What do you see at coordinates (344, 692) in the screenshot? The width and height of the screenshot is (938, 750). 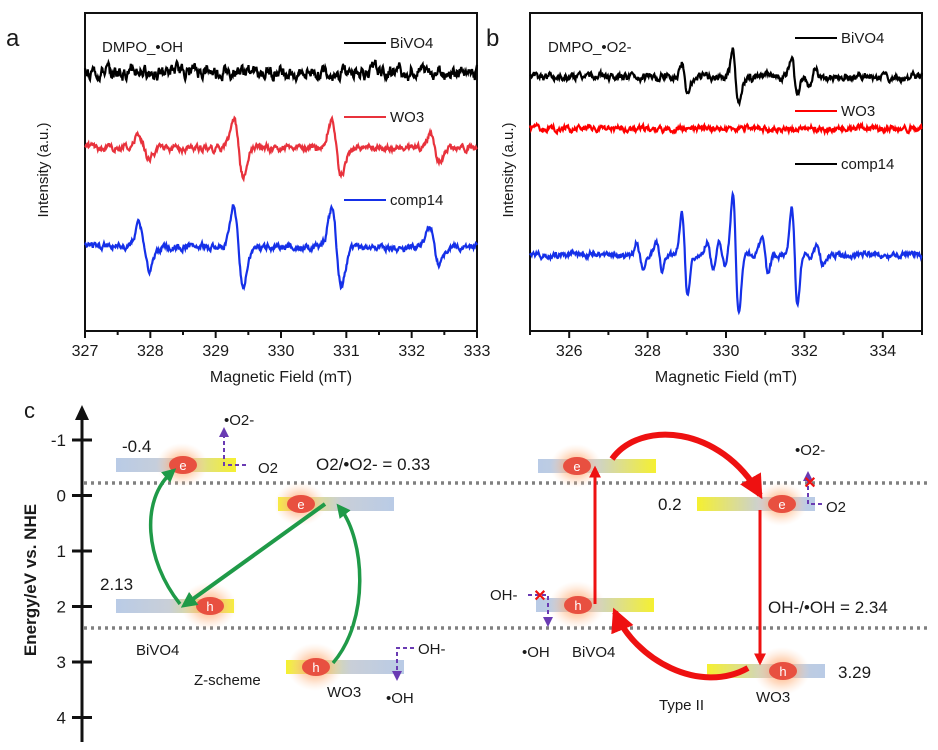 I see `material-label-wo3-z: WO3` at bounding box center [344, 692].